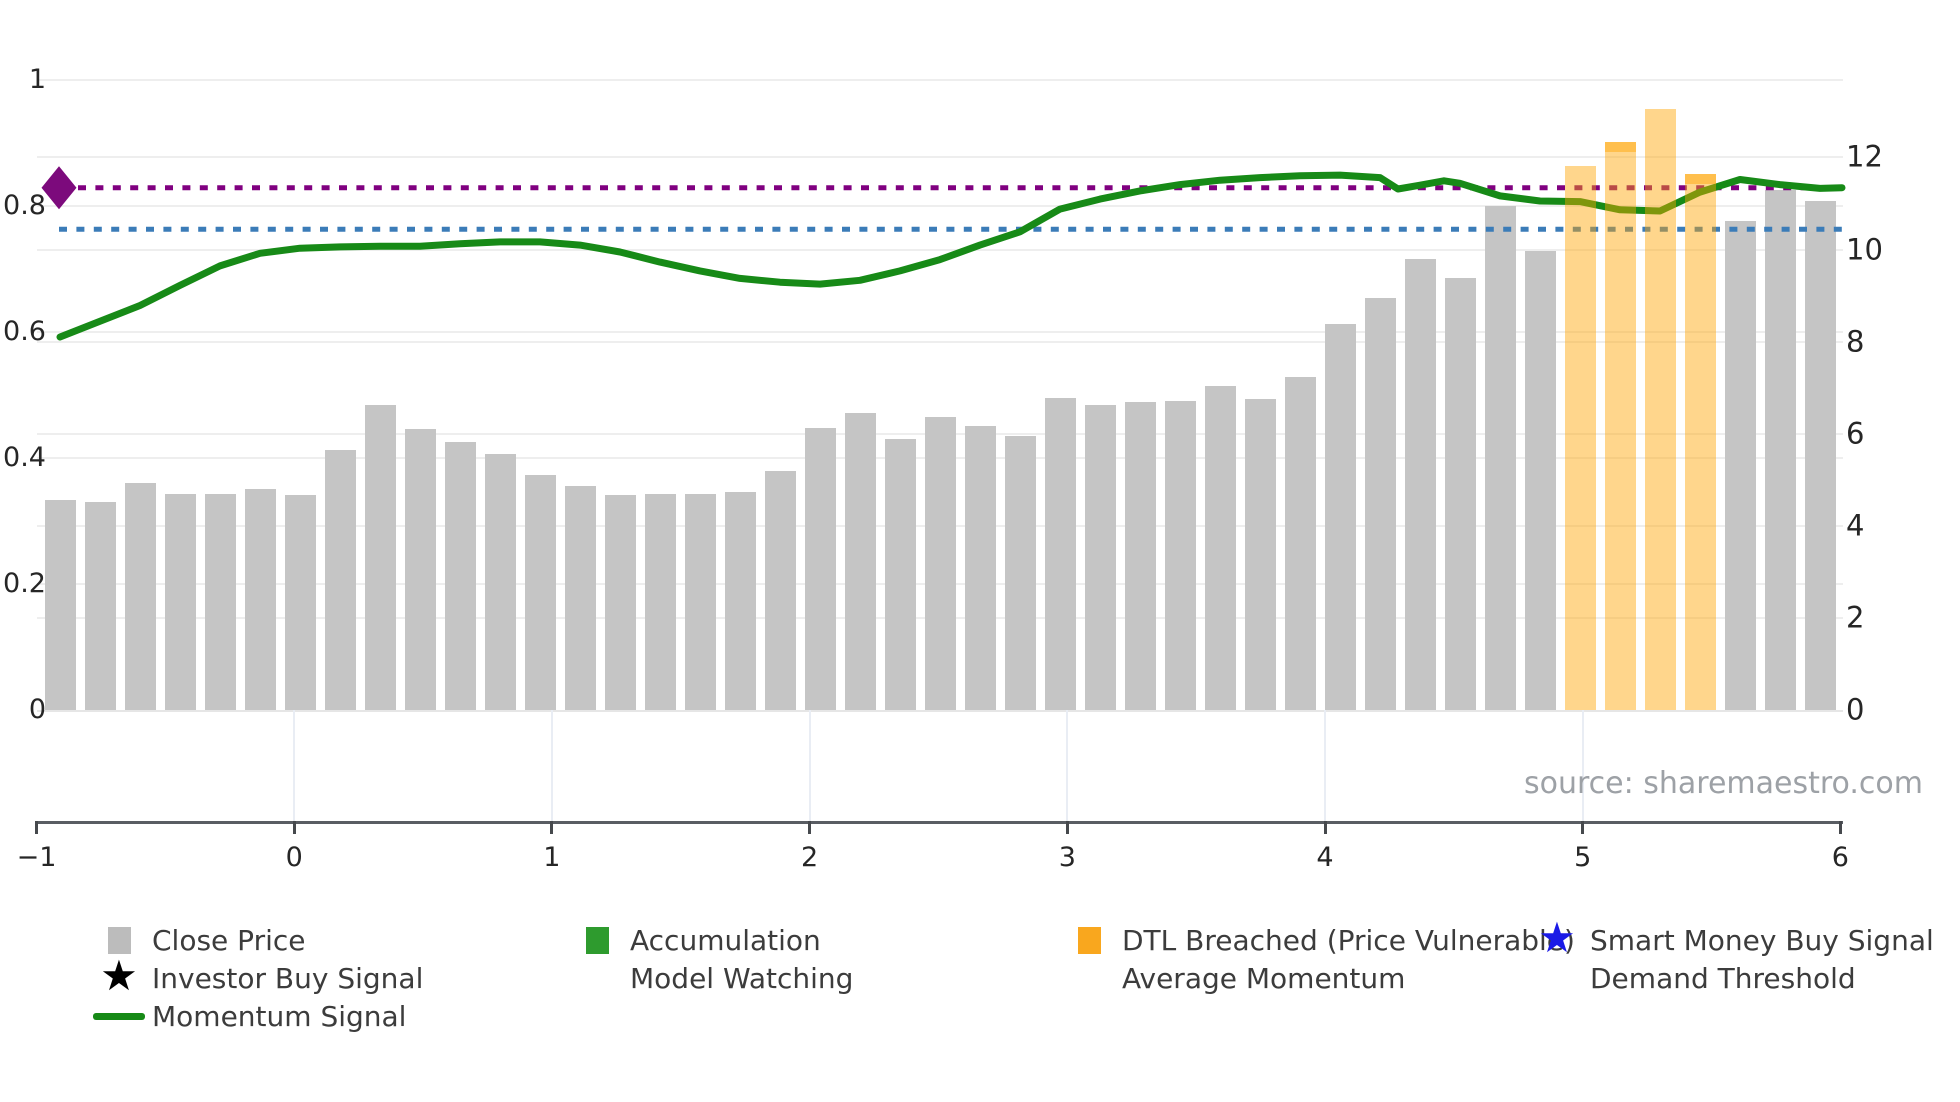 The width and height of the screenshot is (1960, 1102). I want to click on y-right-tick-label: 0, so click(1855, 709).